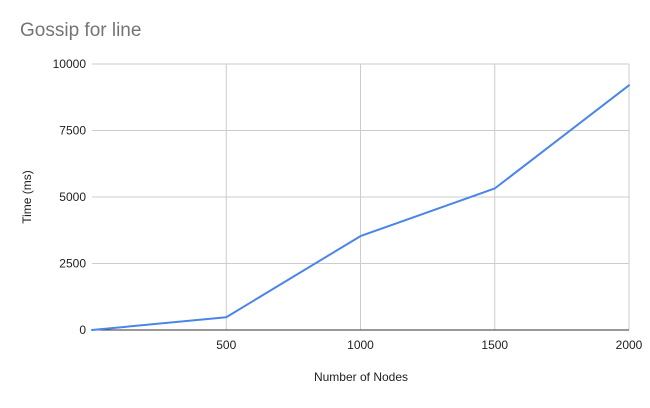 The image size is (650, 408). I want to click on x-tick-label: 2000, so click(629, 345).